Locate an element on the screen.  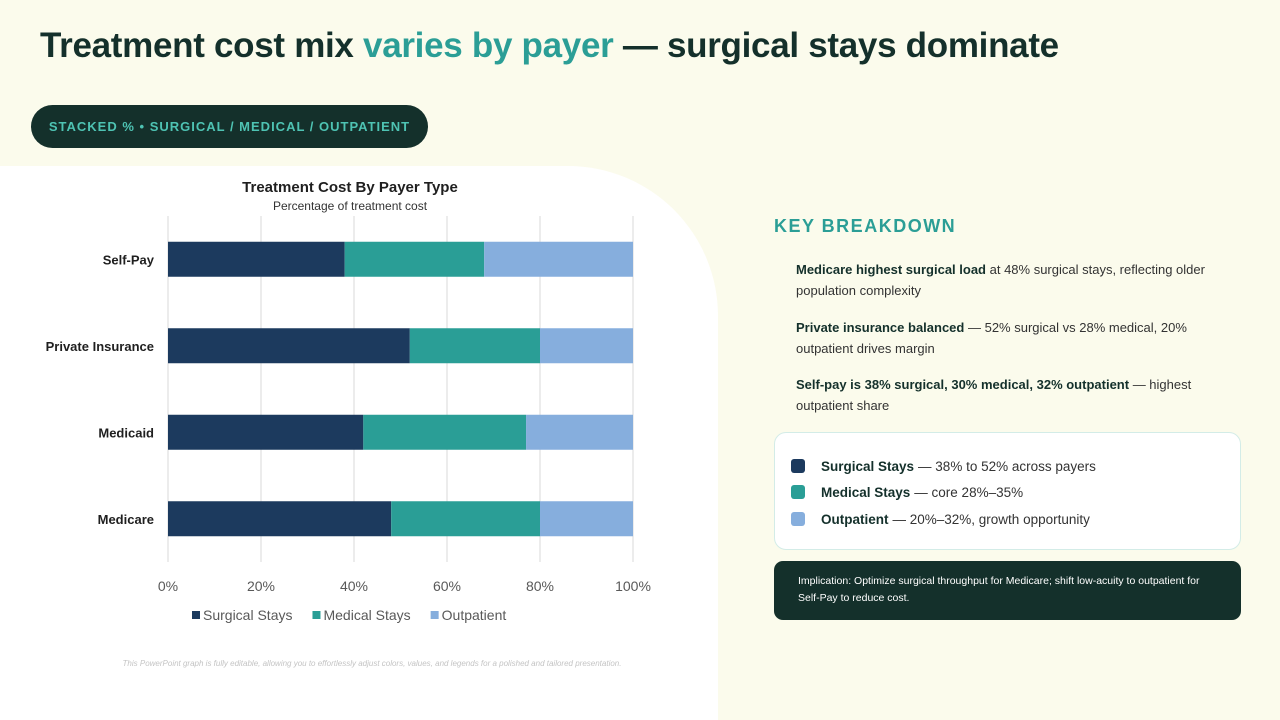
surgical-swatch is located at coordinates (798, 466).